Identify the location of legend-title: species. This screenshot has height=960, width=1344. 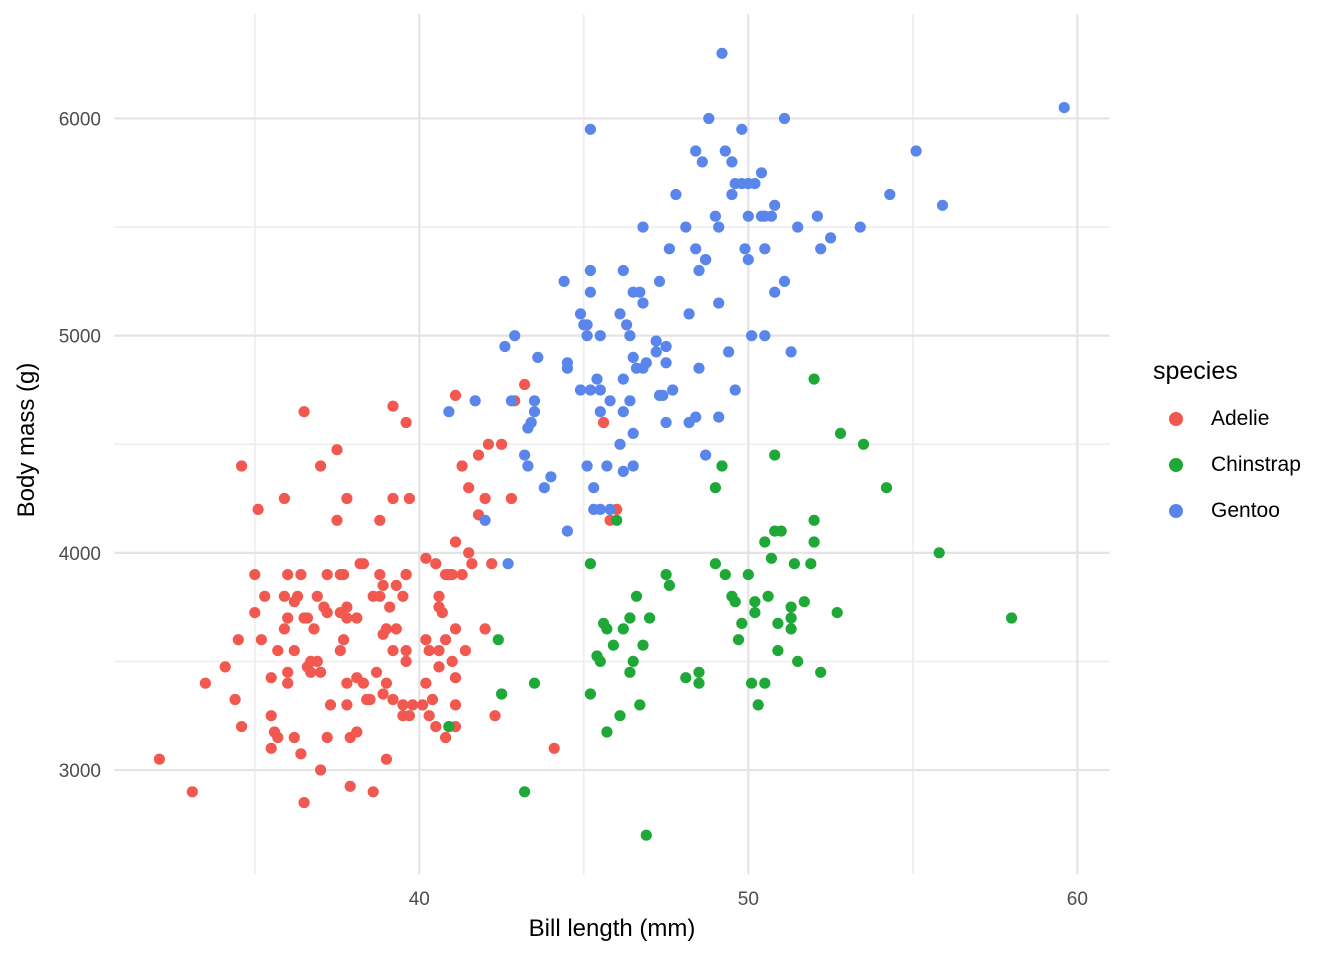
(1195, 371).